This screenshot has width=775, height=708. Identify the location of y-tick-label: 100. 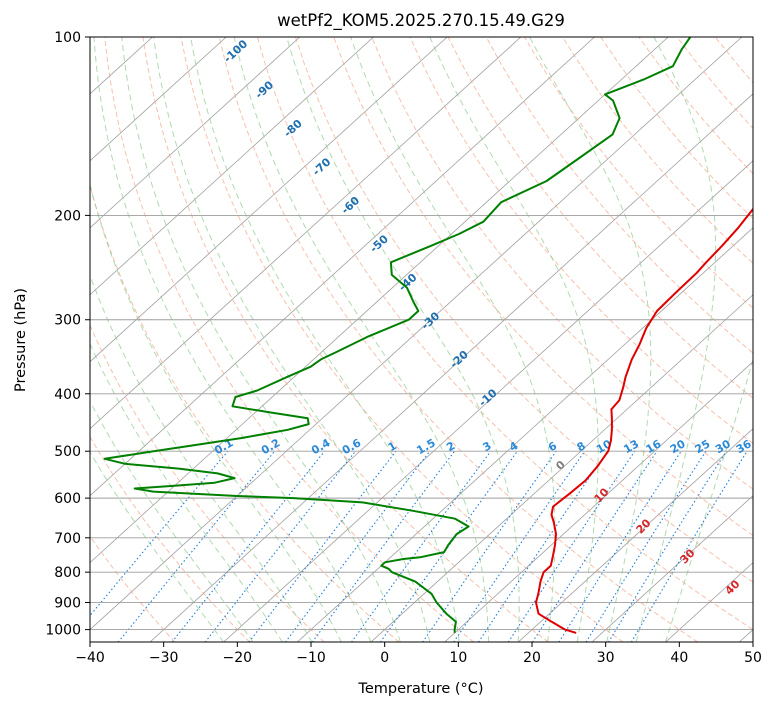
(67, 38).